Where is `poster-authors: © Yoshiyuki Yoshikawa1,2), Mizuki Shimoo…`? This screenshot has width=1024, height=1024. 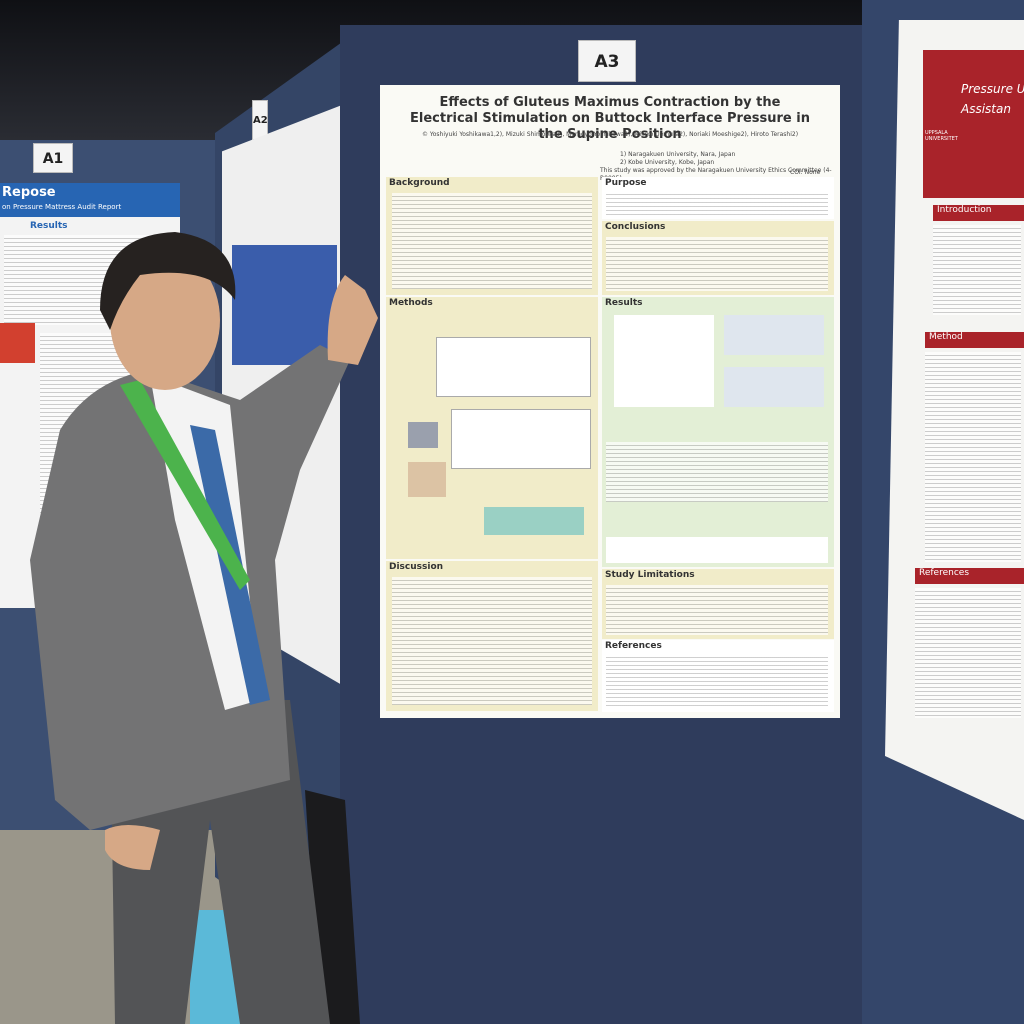
poster-authors: © Yoshiyuki Yoshikawa1,2), Mizuki Shimoo… is located at coordinates (610, 134).